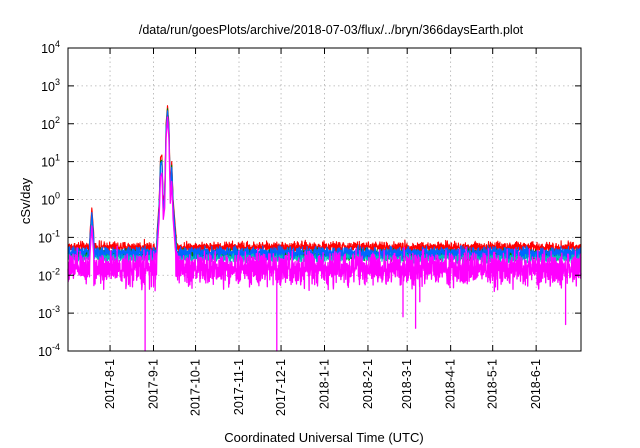 This screenshot has height=448, width=640. Describe the element at coordinates (536, 384) in the screenshot. I see `x-tick-label: 2018-6-1` at that location.